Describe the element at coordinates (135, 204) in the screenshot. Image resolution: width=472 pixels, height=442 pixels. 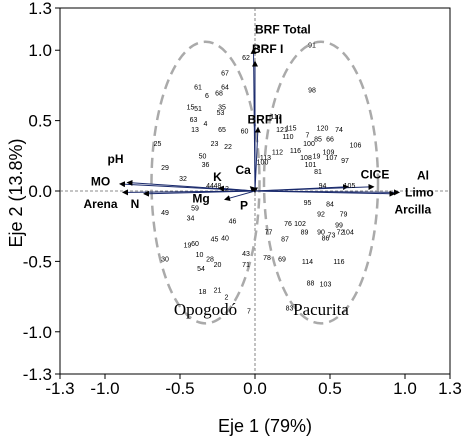
I see `vector-label: N` at that location.